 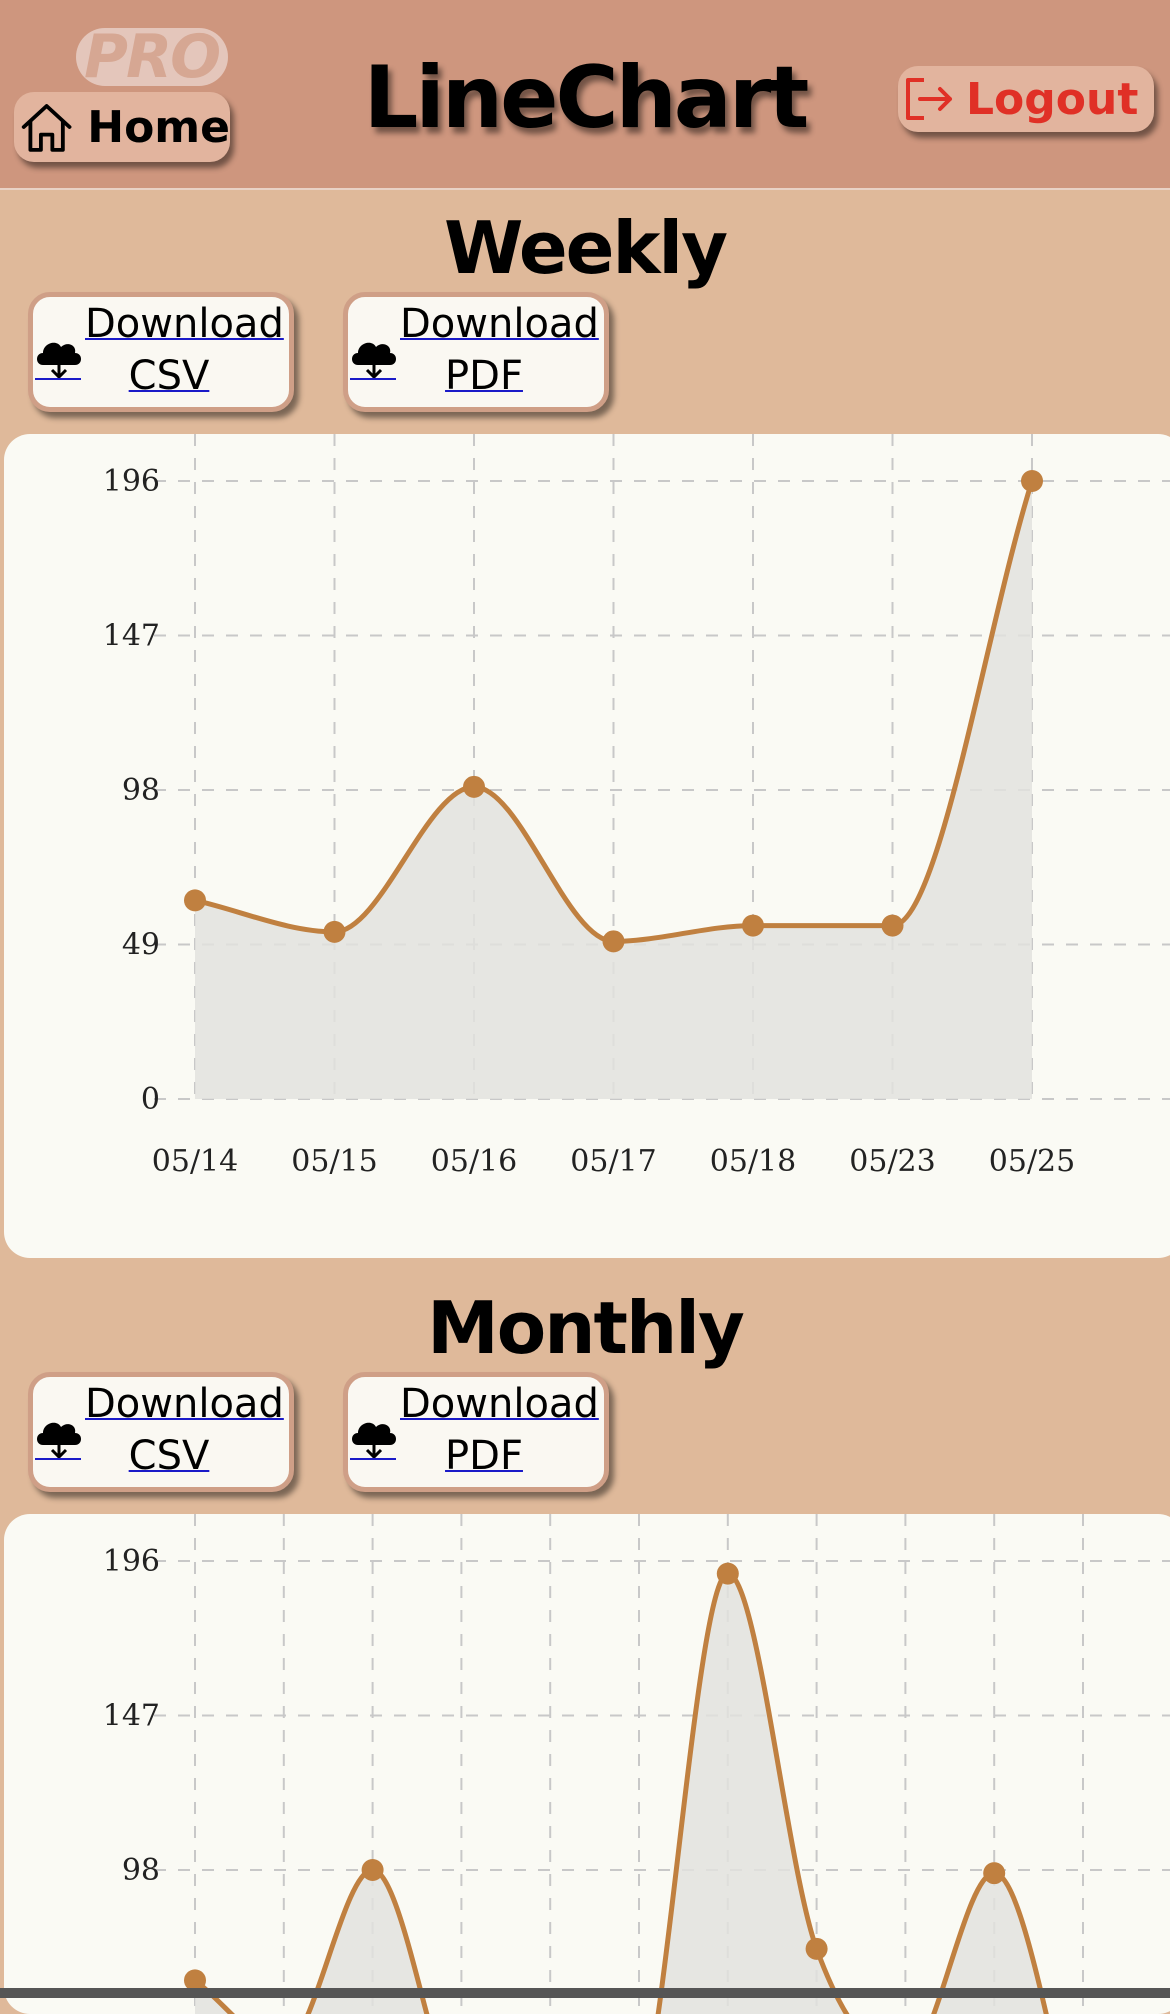 I want to click on weekly-title: Weekly, so click(x=585, y=248).